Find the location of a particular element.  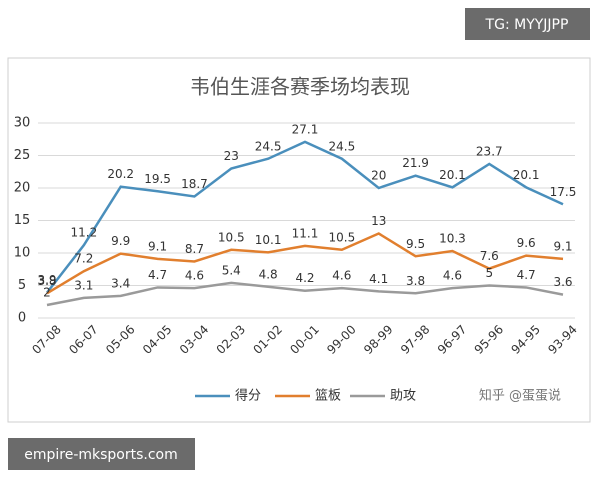

data-label: 5 is located at coordinates (489, 273).